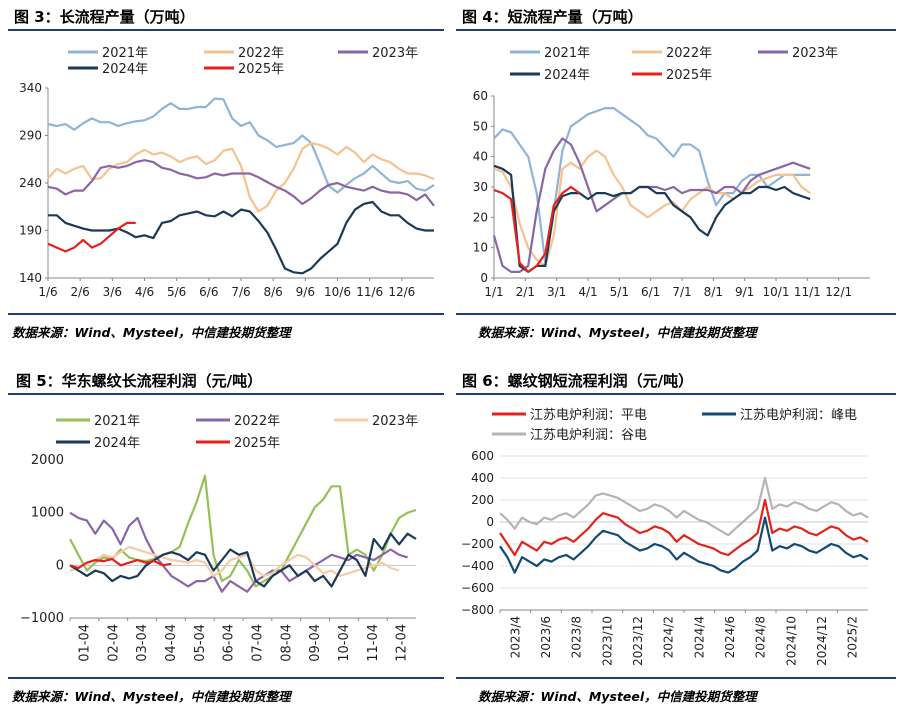 The height and width of the screenshot is (706, 900). What do you see at coordinates (125, 53) in the screenshot?
I see `p3-legend-label: 2021年` at bounding box center [125, 53].